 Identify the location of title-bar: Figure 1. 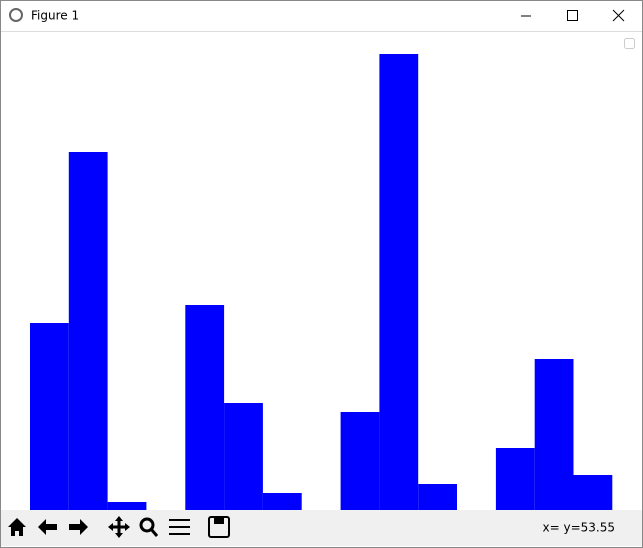
(317, 15).